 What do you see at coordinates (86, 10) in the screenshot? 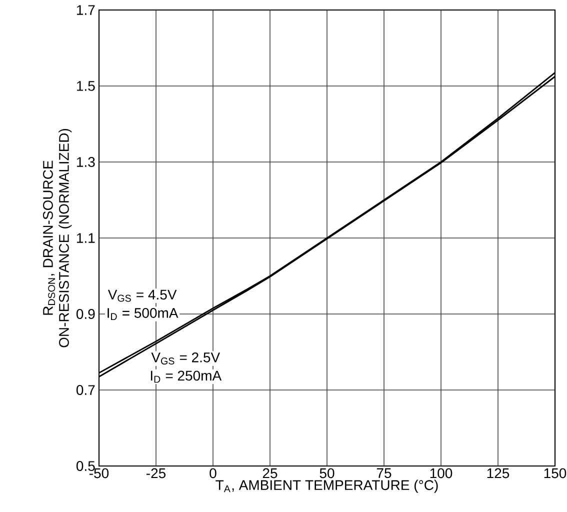
I see `y-tick-label: 1.7` at bounding box center [86, 10].